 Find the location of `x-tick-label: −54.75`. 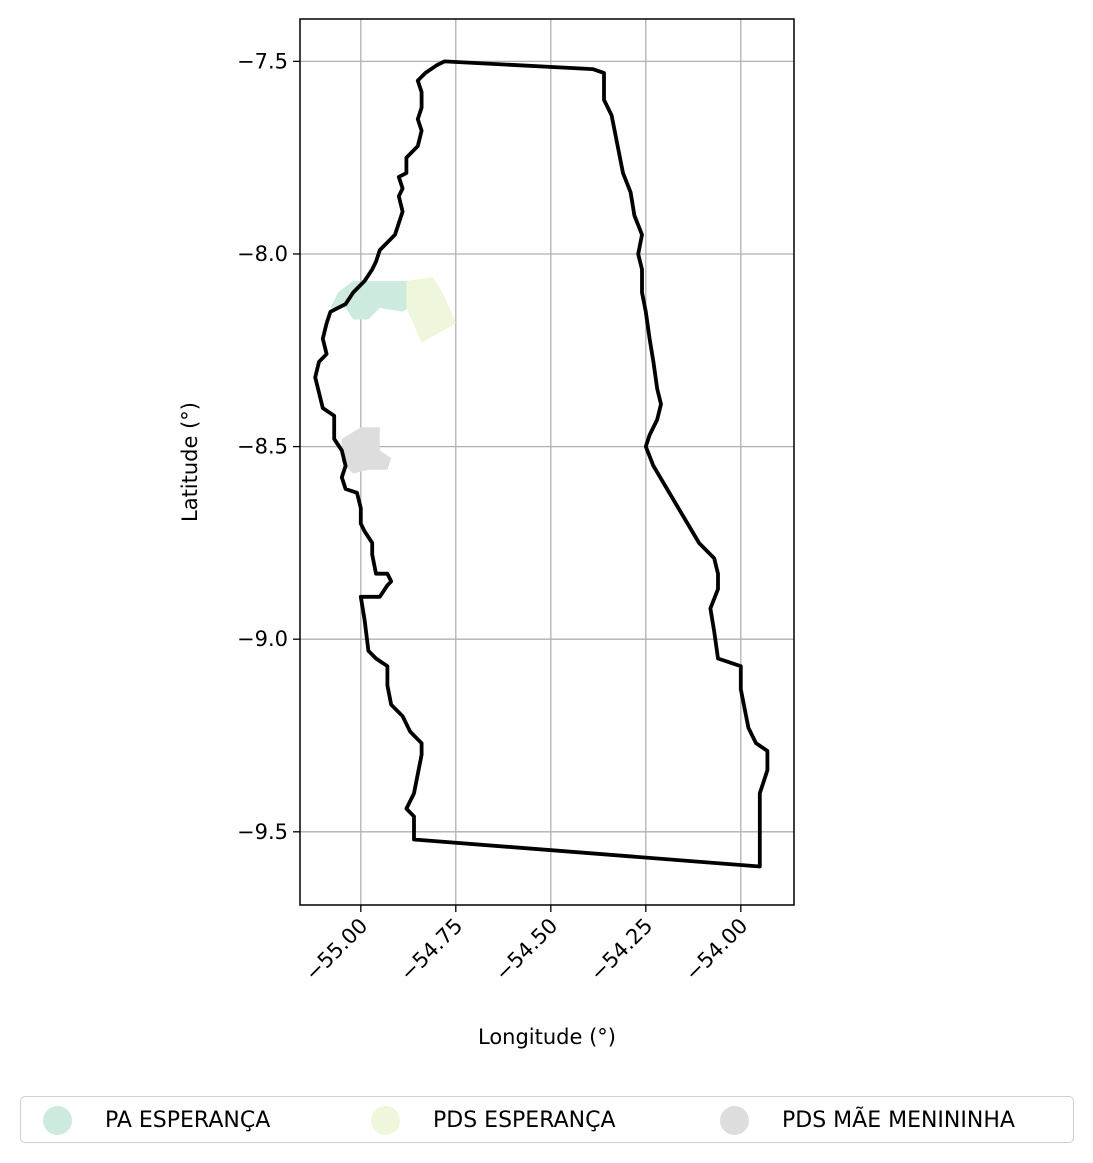

x-tick-label: −54.75 is located at coordinates (431, 950).